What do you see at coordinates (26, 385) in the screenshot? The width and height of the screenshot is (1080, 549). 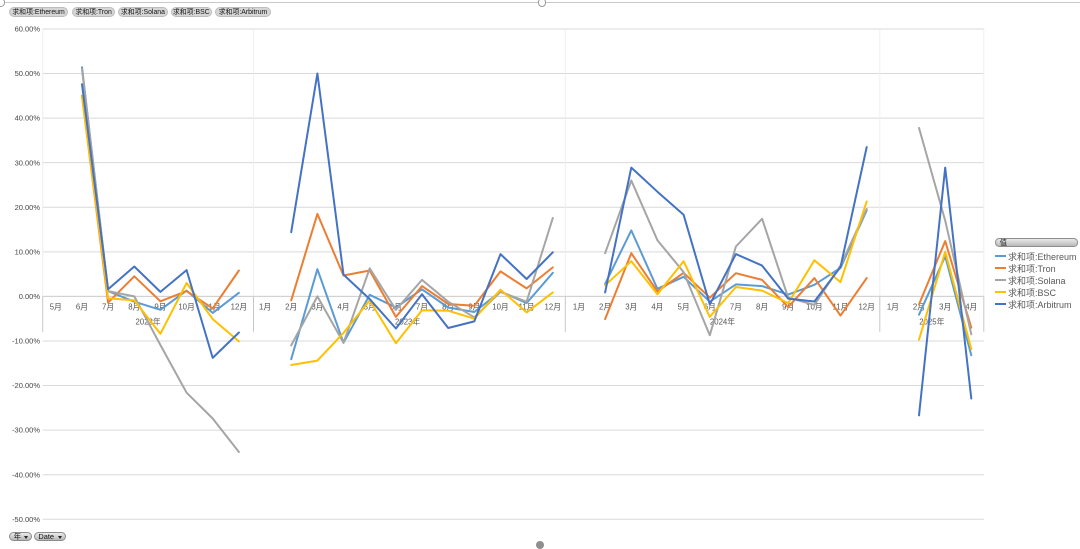 I see `svg-text: -20.00%` at bounding box center [26, 385].